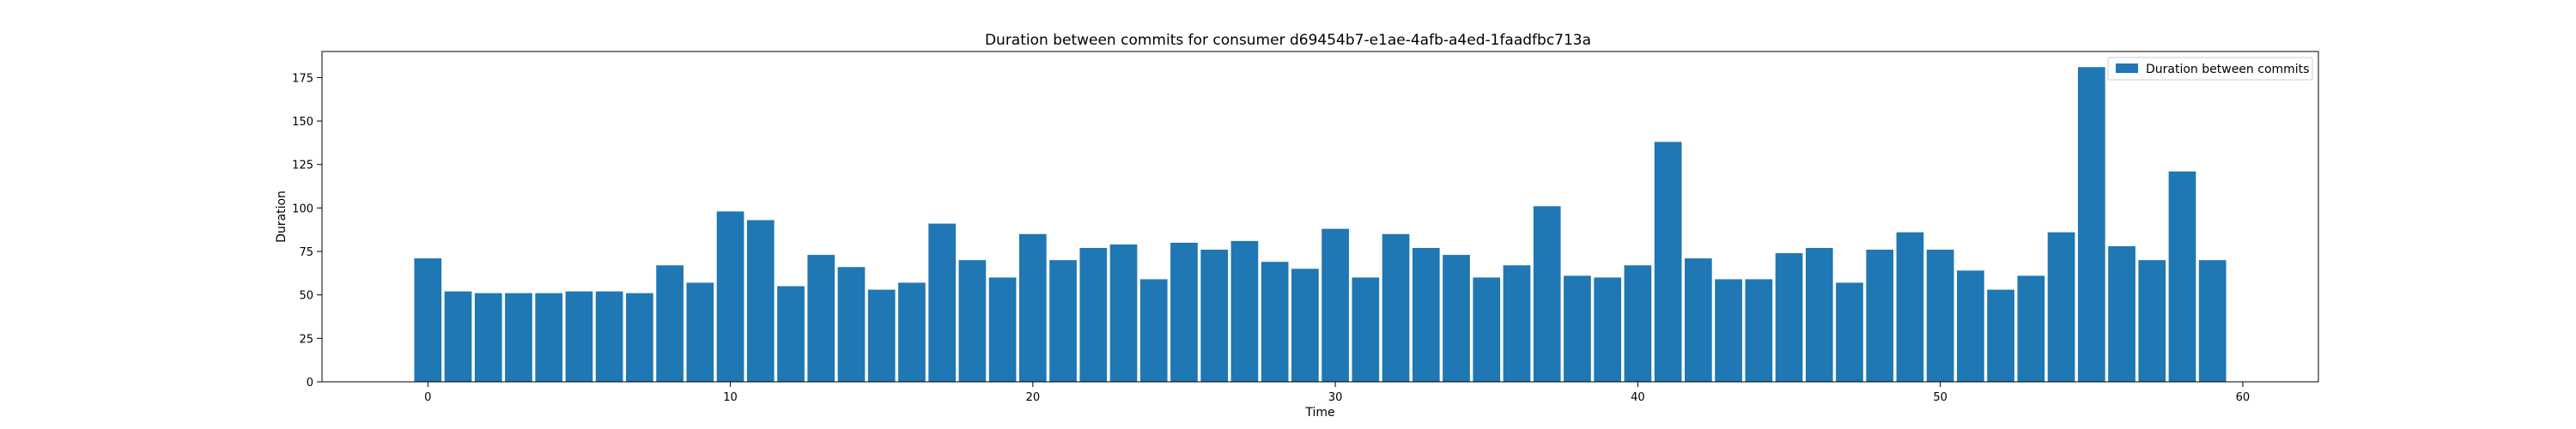 This screenshot has width=2576, height=429. I want to click on legend-label: Duration between commits, so click(2228, 69).